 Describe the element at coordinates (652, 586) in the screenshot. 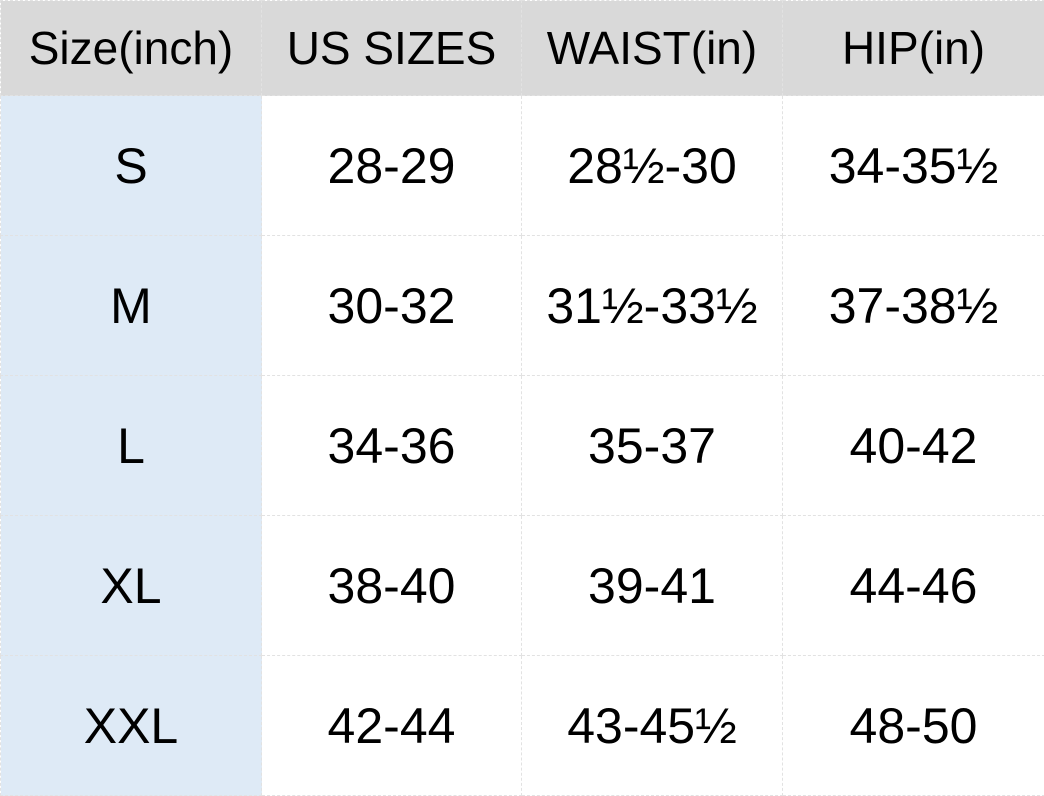

I see `waist-cell: 39-41` at that location.